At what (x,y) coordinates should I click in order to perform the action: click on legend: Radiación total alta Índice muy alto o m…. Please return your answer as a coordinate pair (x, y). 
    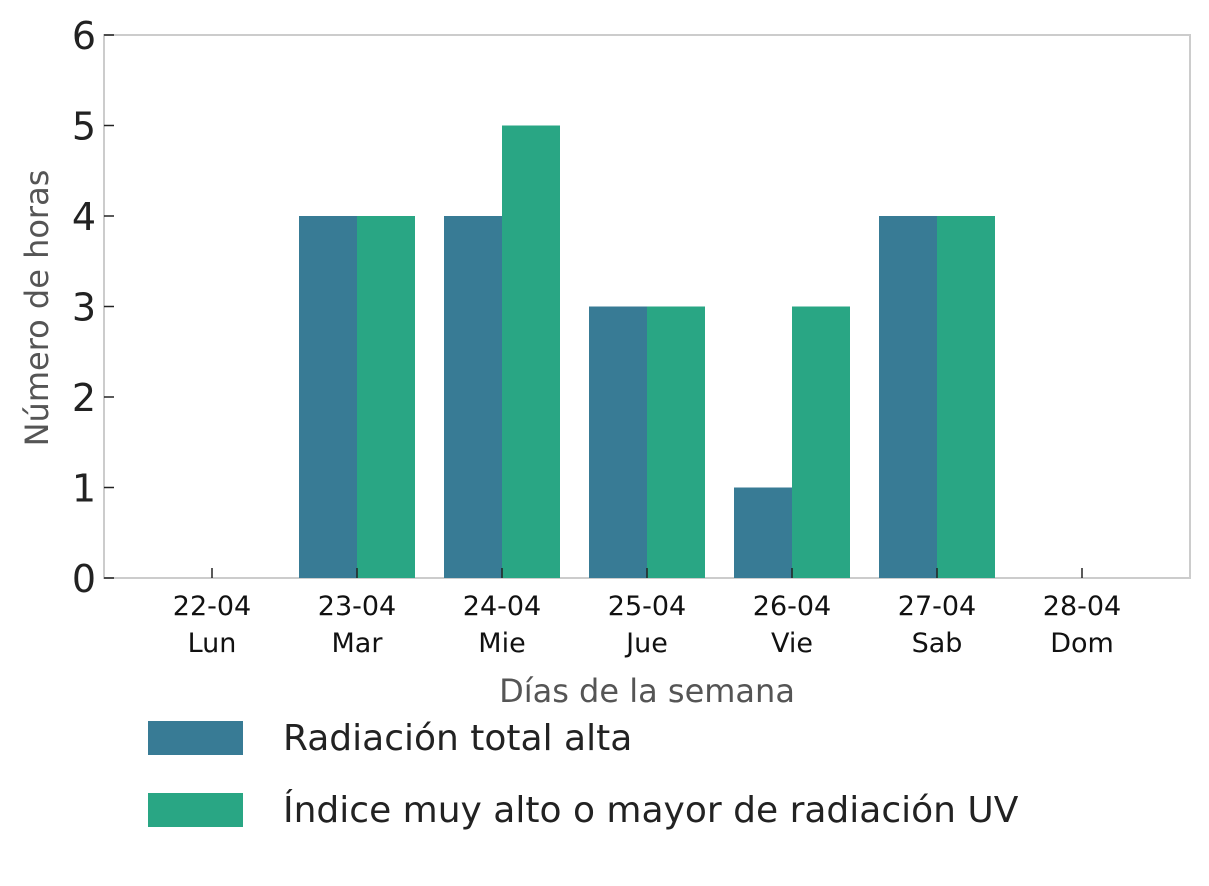
    Looking at the image, I should click on (583, 790).